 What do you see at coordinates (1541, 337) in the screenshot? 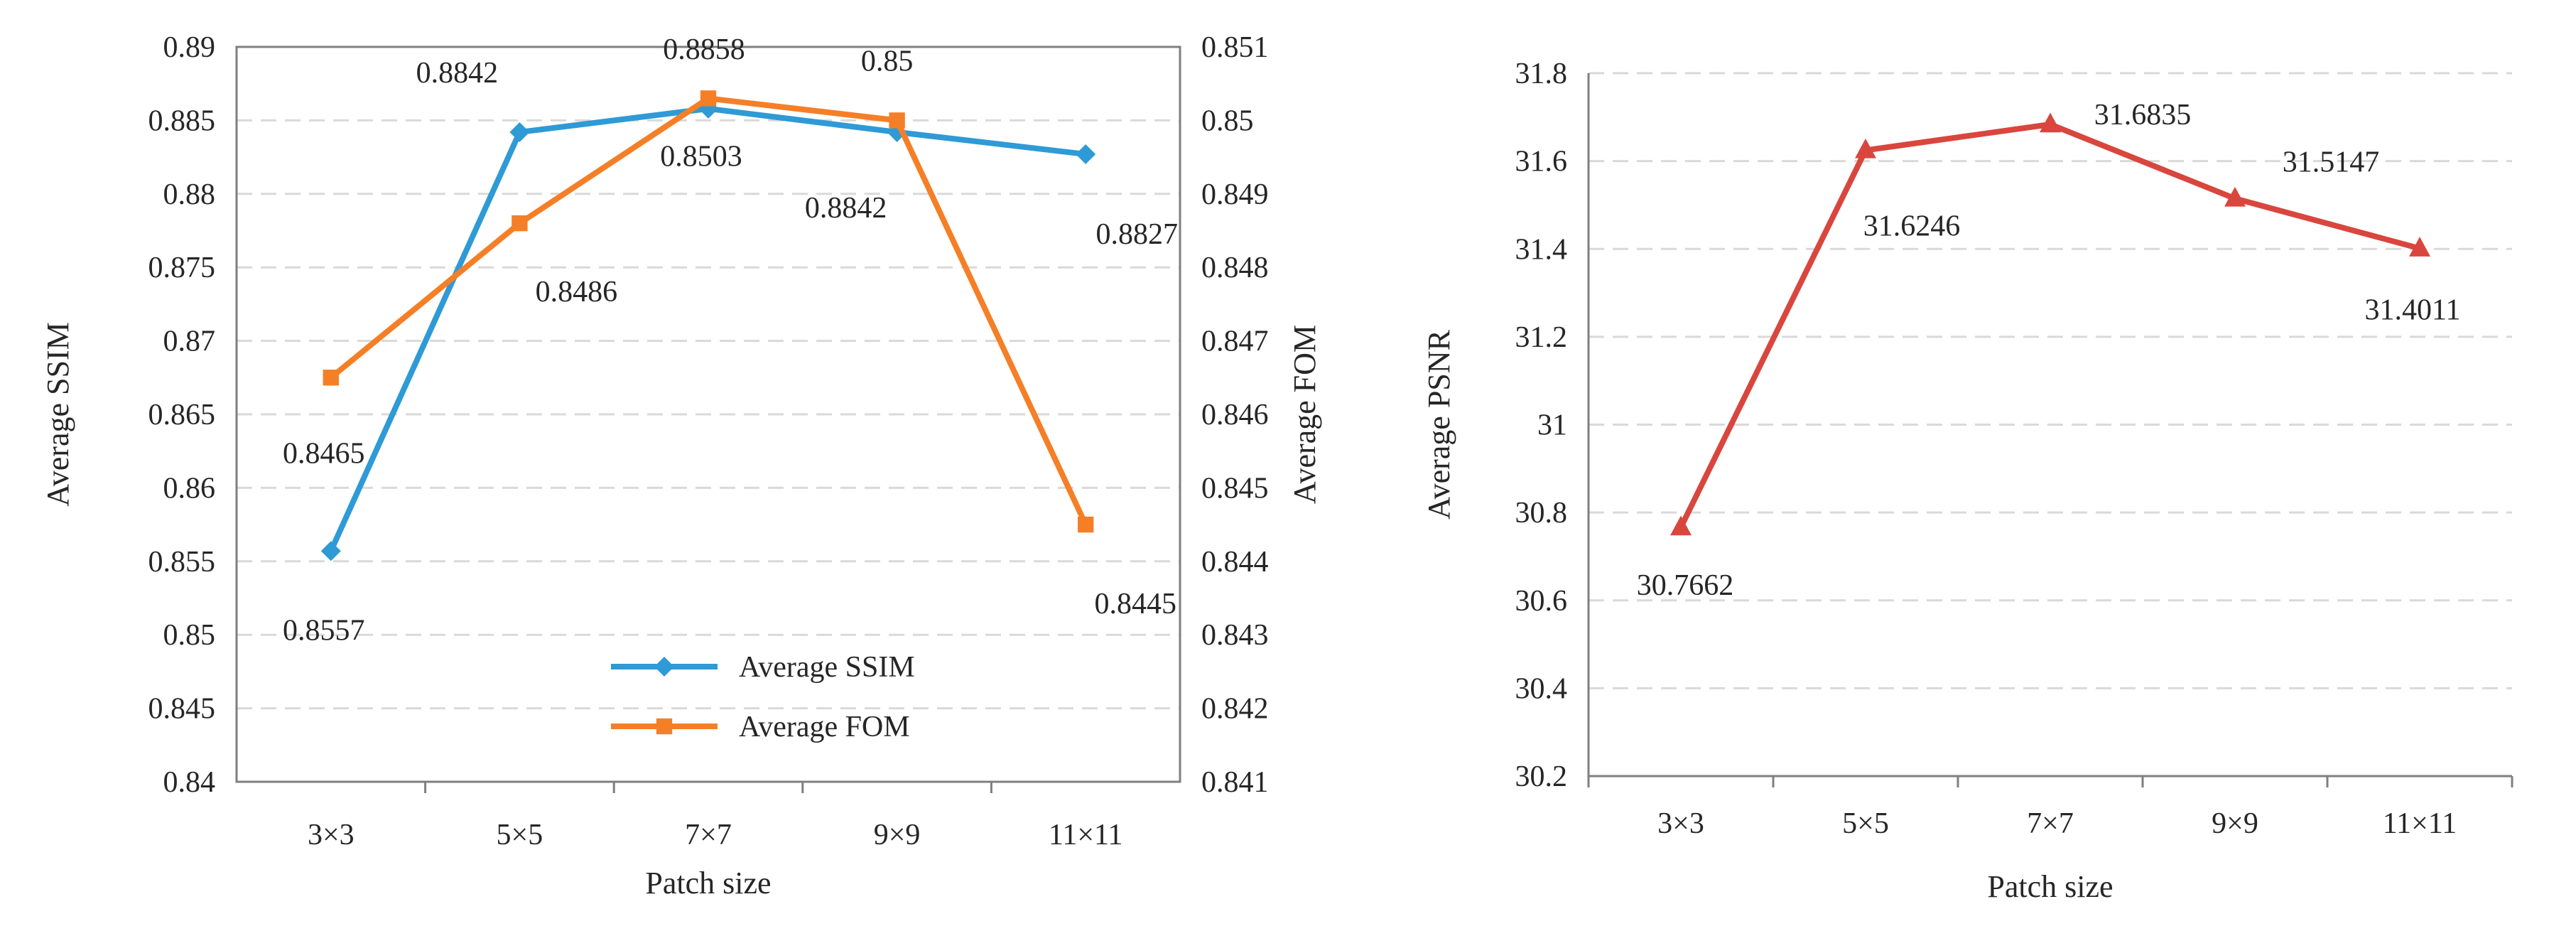
I see `y-tick-label: 31.2` at bounding box center [1541, 337].